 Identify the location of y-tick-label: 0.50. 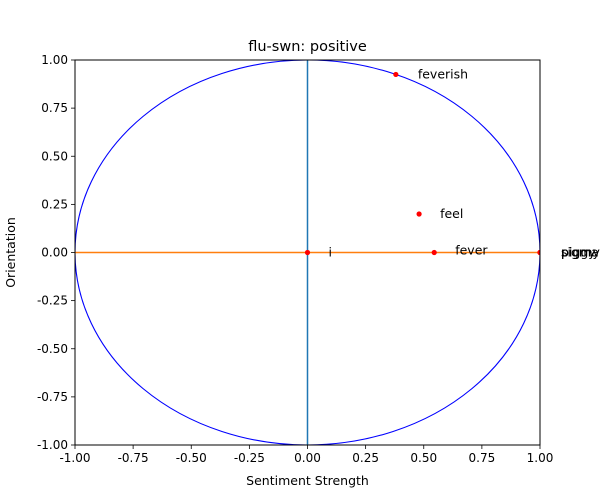
(54, 156).